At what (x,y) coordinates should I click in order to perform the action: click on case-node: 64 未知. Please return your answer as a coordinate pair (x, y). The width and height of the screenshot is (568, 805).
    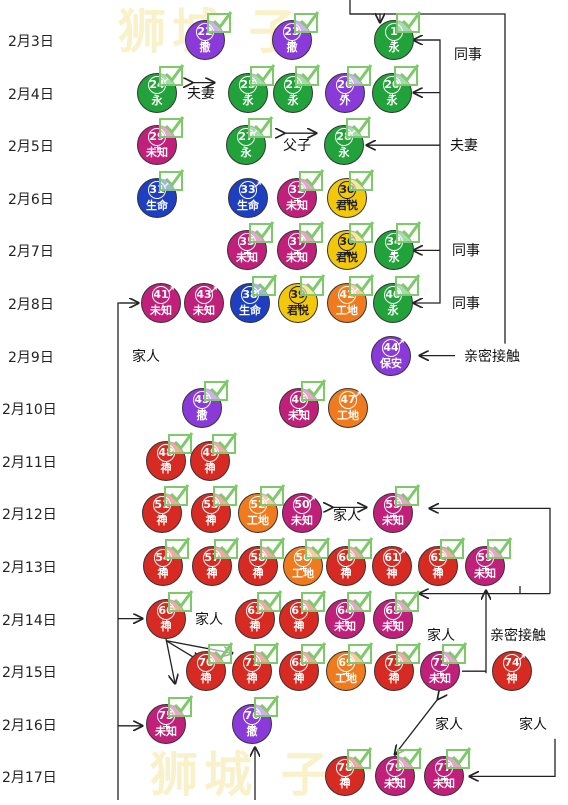
    Looking at the image, I should click on (345, 618).